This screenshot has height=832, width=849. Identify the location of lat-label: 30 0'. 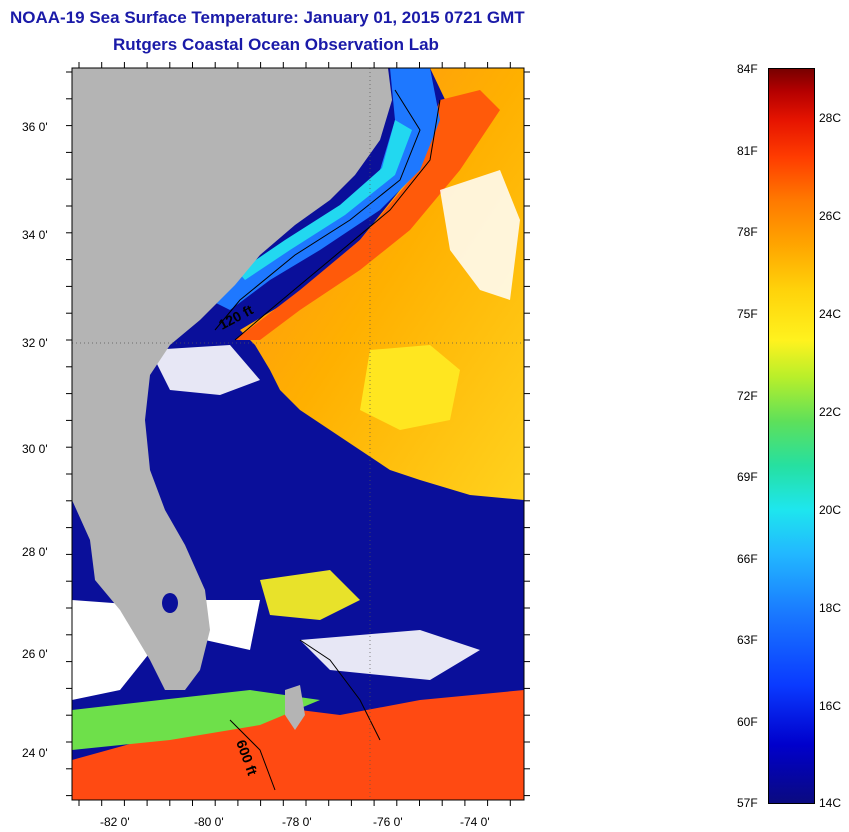
(35, 449).